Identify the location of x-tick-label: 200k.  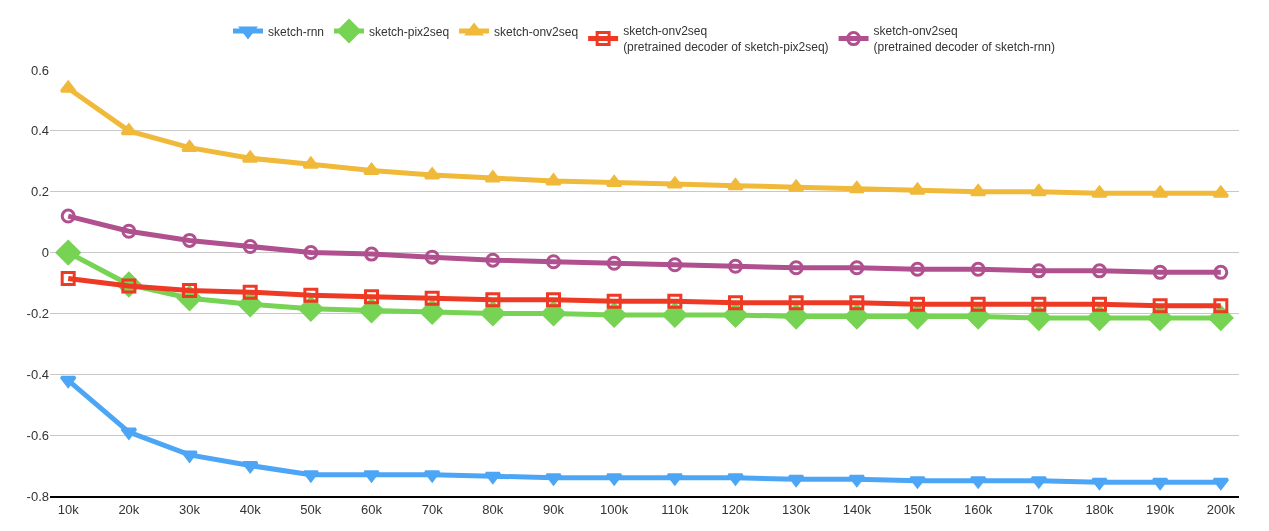
(1221, 509).